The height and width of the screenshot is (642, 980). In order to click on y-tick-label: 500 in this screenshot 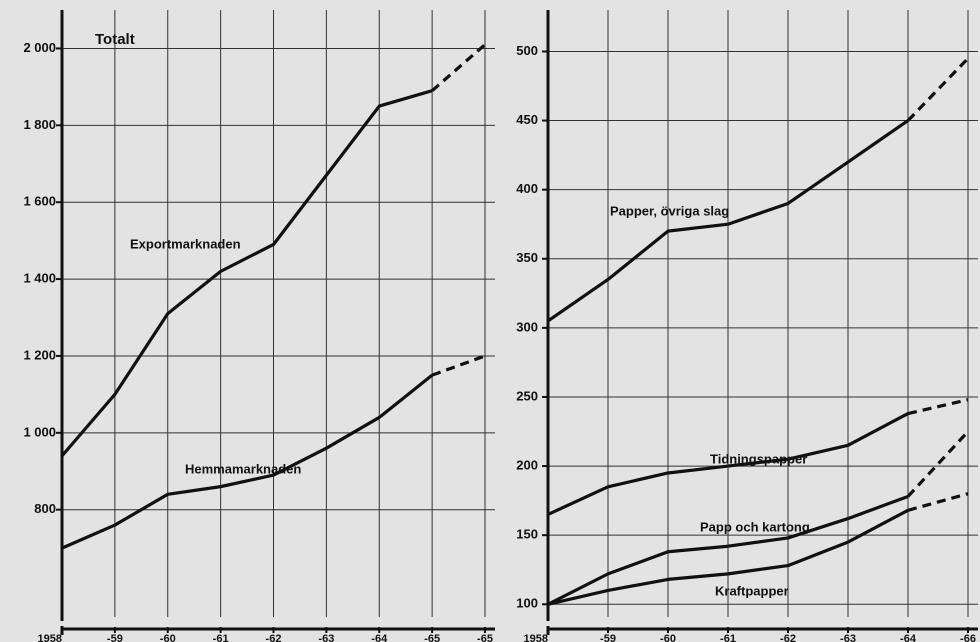, I will do `click(527, 50)`.